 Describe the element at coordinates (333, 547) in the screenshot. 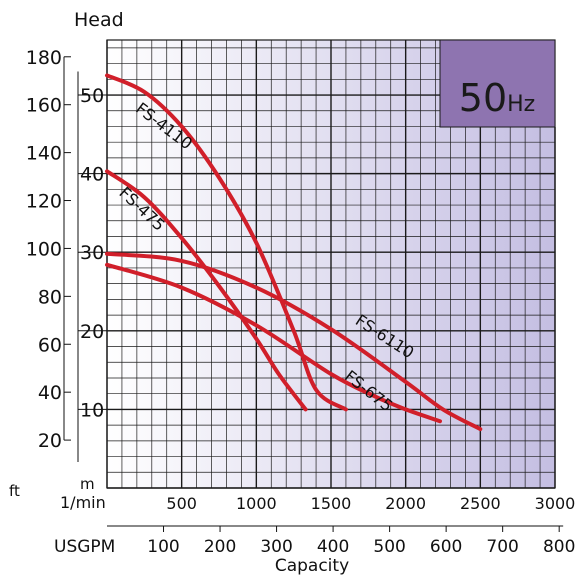

I see `usgpm-axis-tick-label: 400` at that location.